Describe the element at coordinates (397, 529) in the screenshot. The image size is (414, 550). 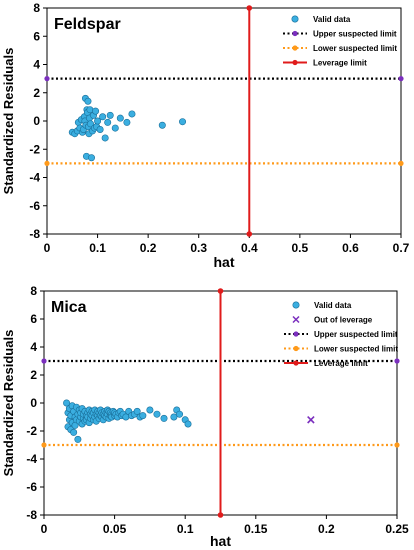
I see `x-tick-label: 0.25` at that location.